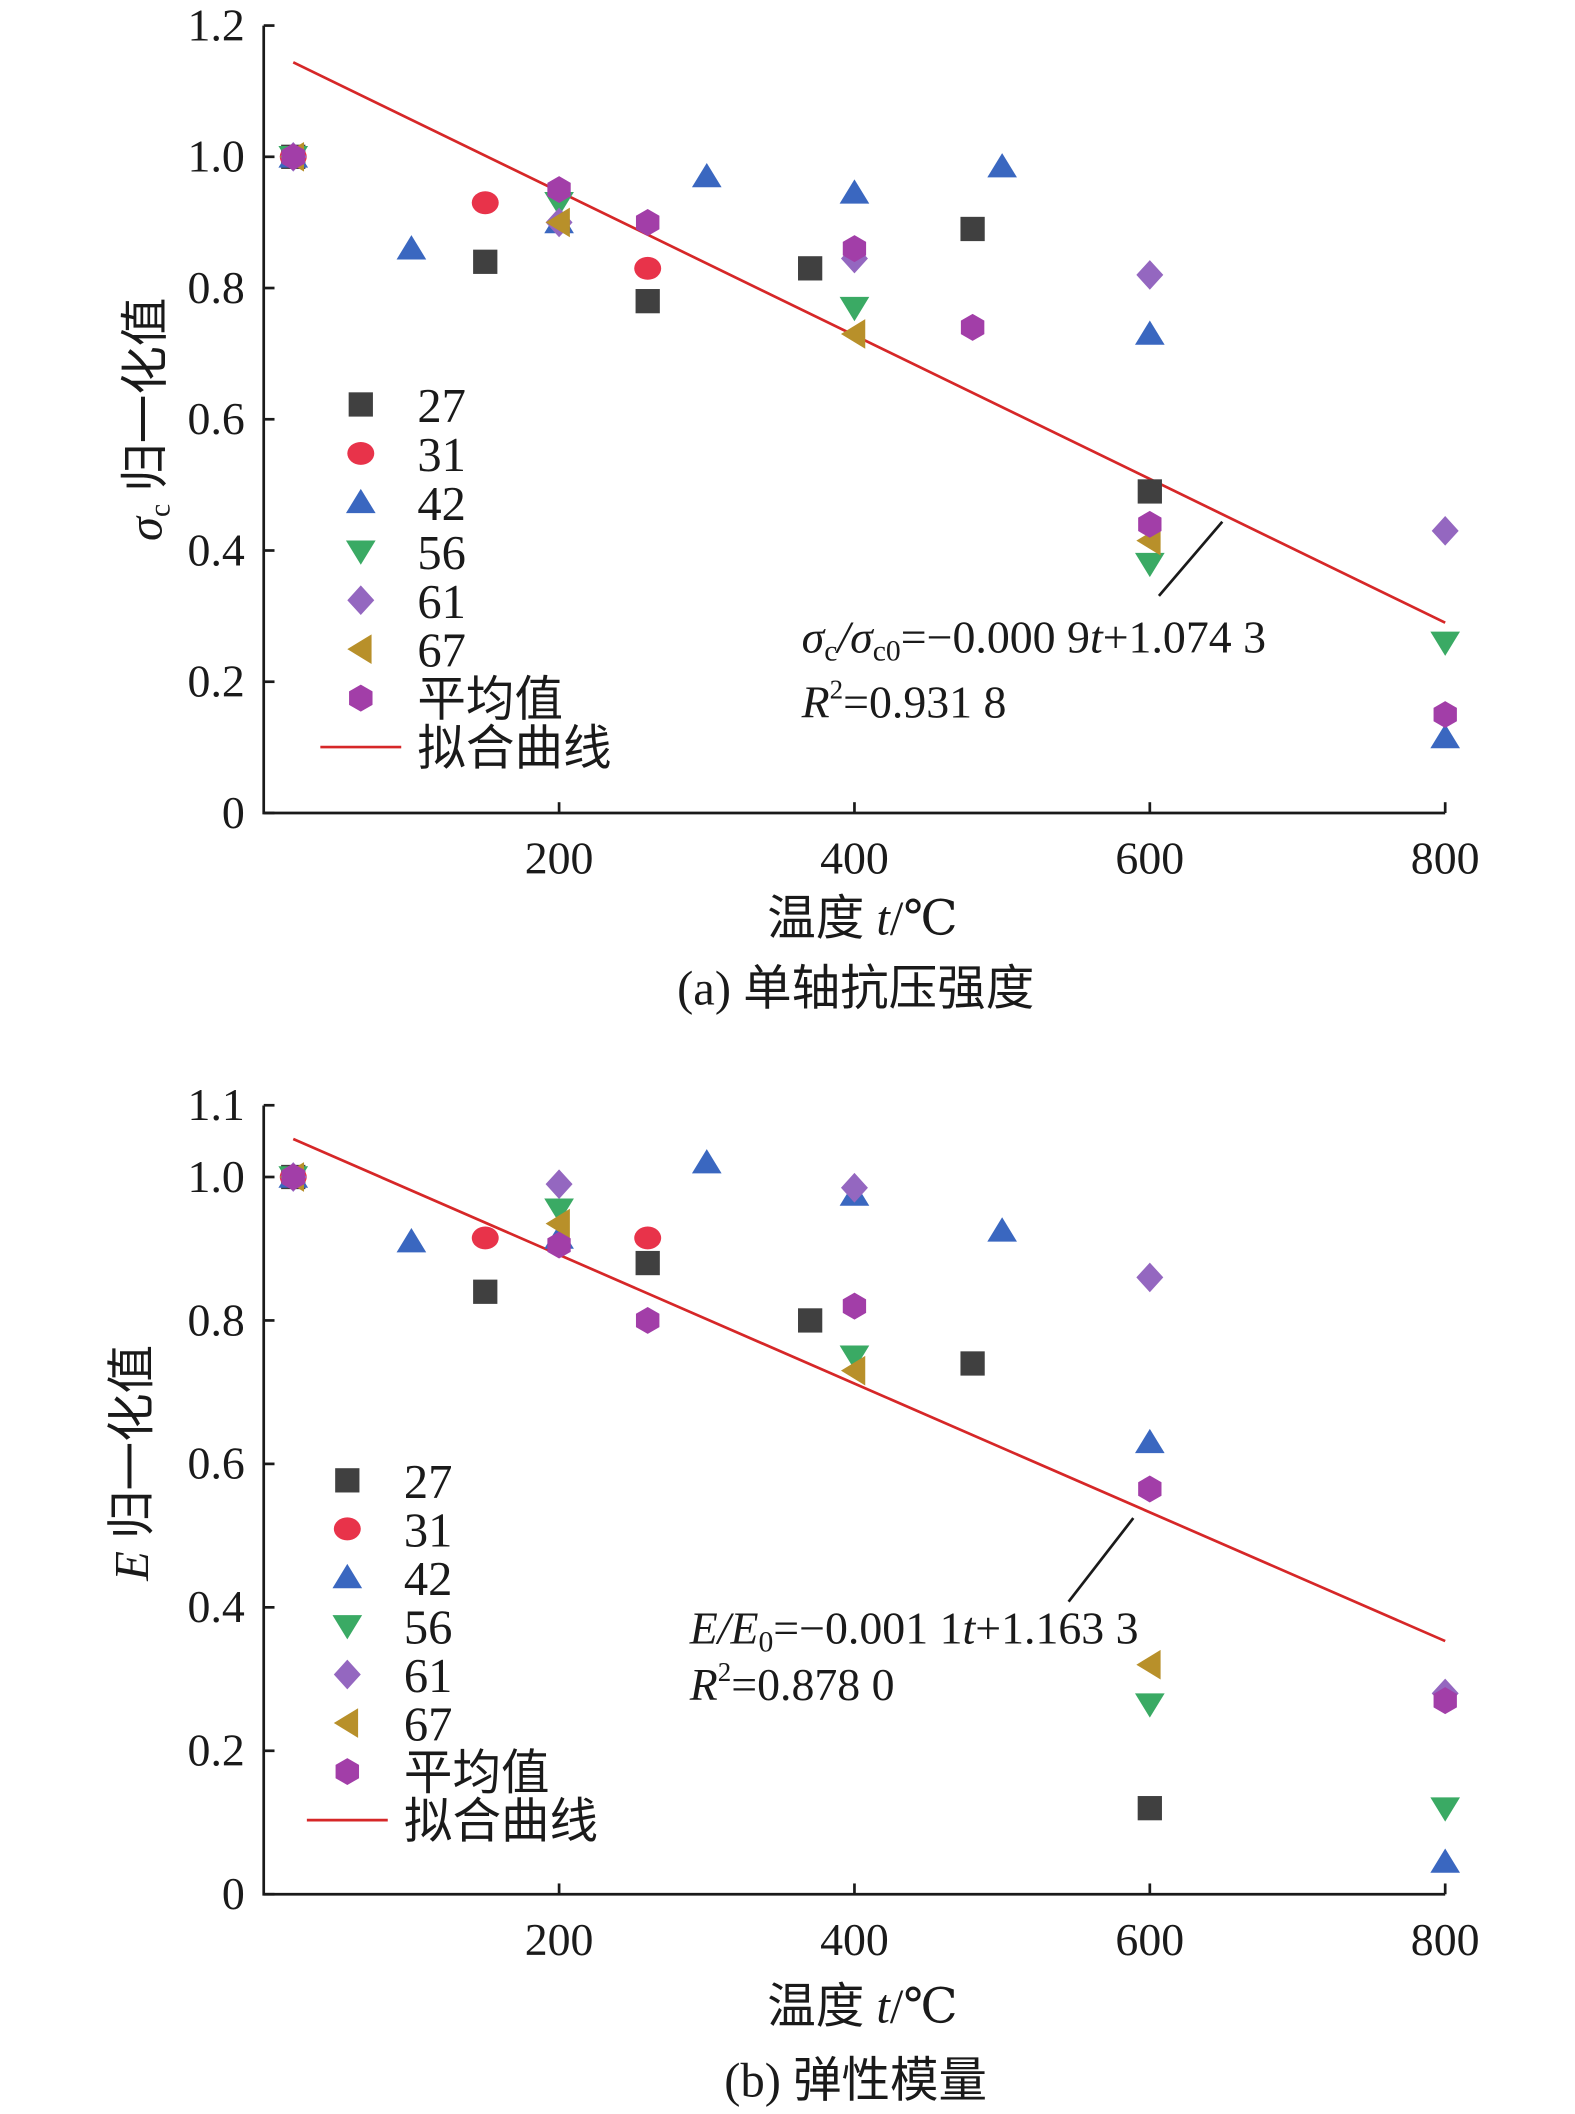 Image resolution: width=1575 pixels, height=2114 pixels. I want to click on legend-label: 61, so click(441, 602).